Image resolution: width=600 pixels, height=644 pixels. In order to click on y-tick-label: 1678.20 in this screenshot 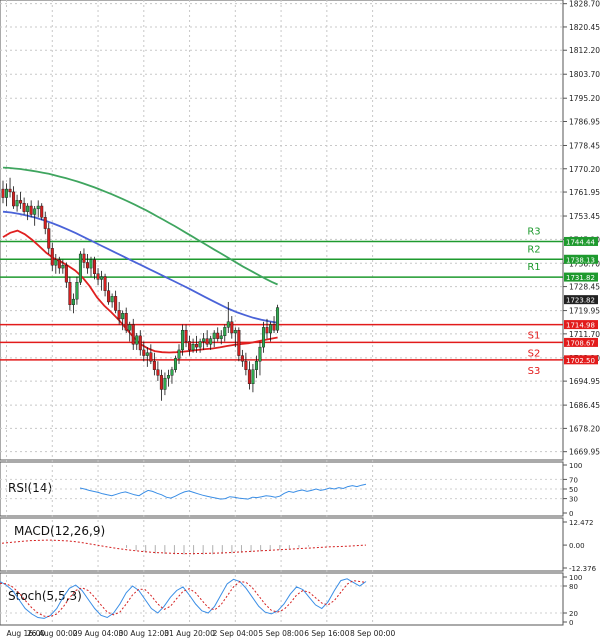, I will do `click(584, 428)`.